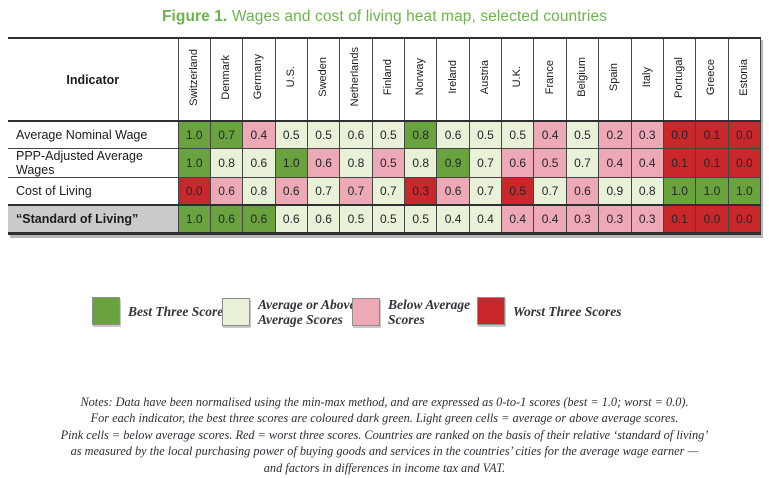  Describe the element at coordinates (452, 77) in the screenshot. I see `column-header-label: Ireland` at that location.